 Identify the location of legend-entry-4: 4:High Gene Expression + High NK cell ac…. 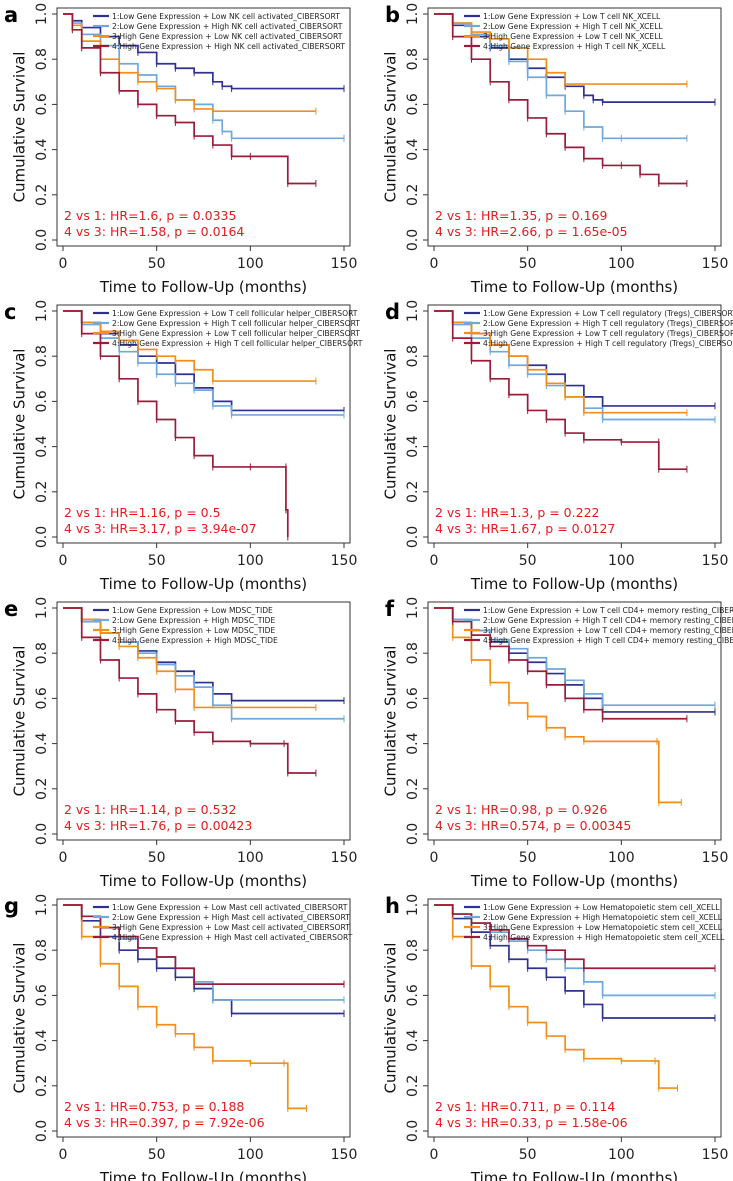
(228, 46).